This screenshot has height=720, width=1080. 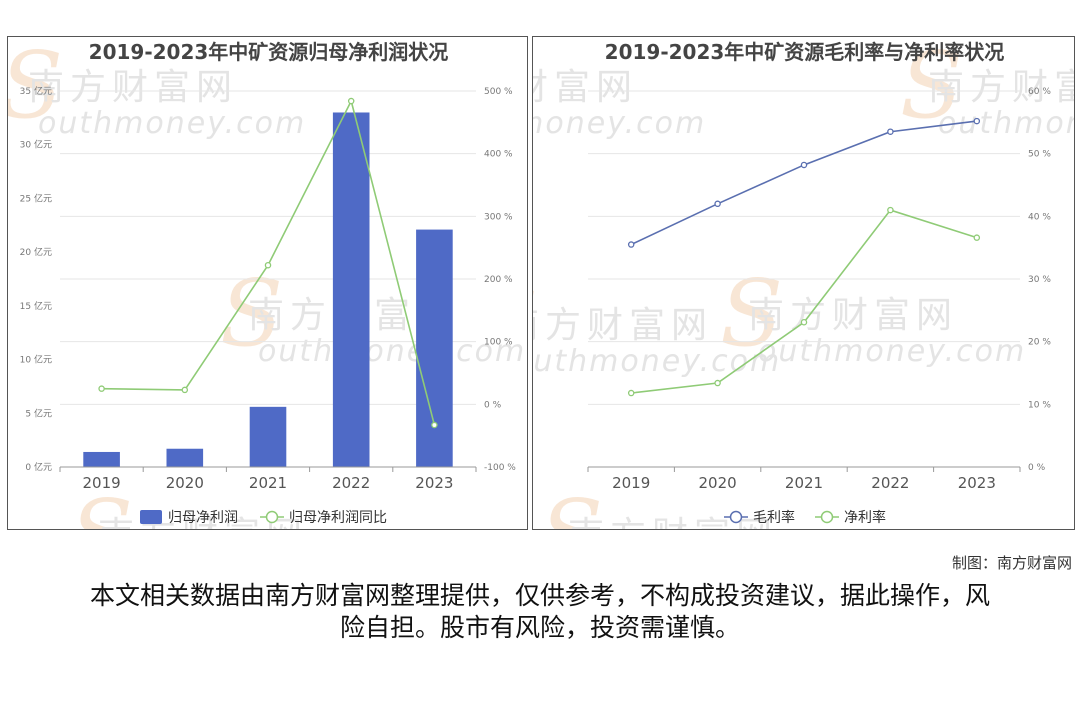 I want to click on y-left-tick-label: 30 亿元, so click(x=36, y=145).